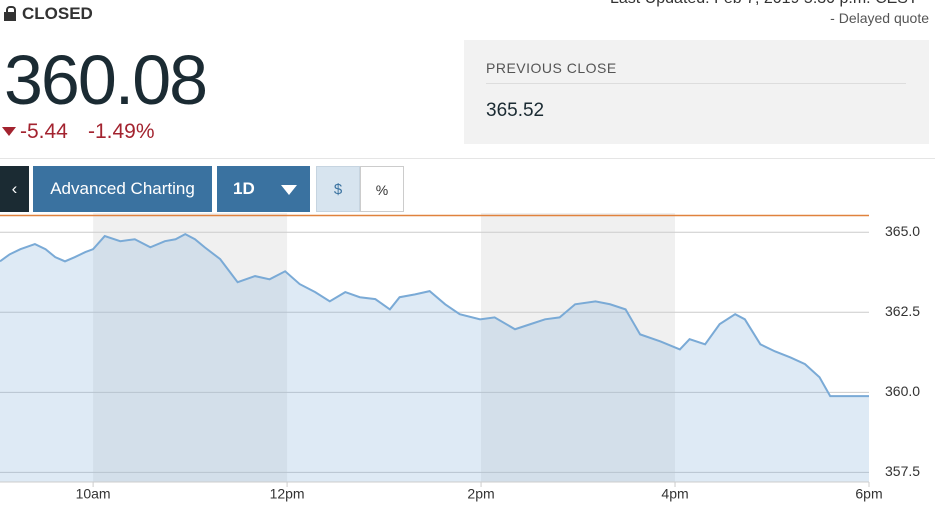 The image size is (935, 511). Describe the element at coordinates (122, 189) in the screenshot. I see `advanced-charting-button: Advanced Charting` at that location.